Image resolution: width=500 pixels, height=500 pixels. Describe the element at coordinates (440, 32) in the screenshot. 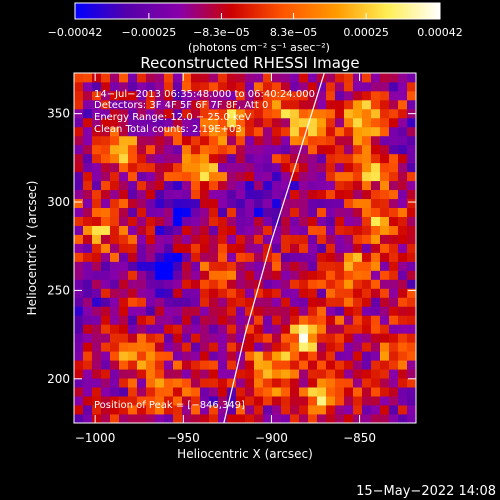

I see `colorbar-tick-label: 0.00042` at that location.